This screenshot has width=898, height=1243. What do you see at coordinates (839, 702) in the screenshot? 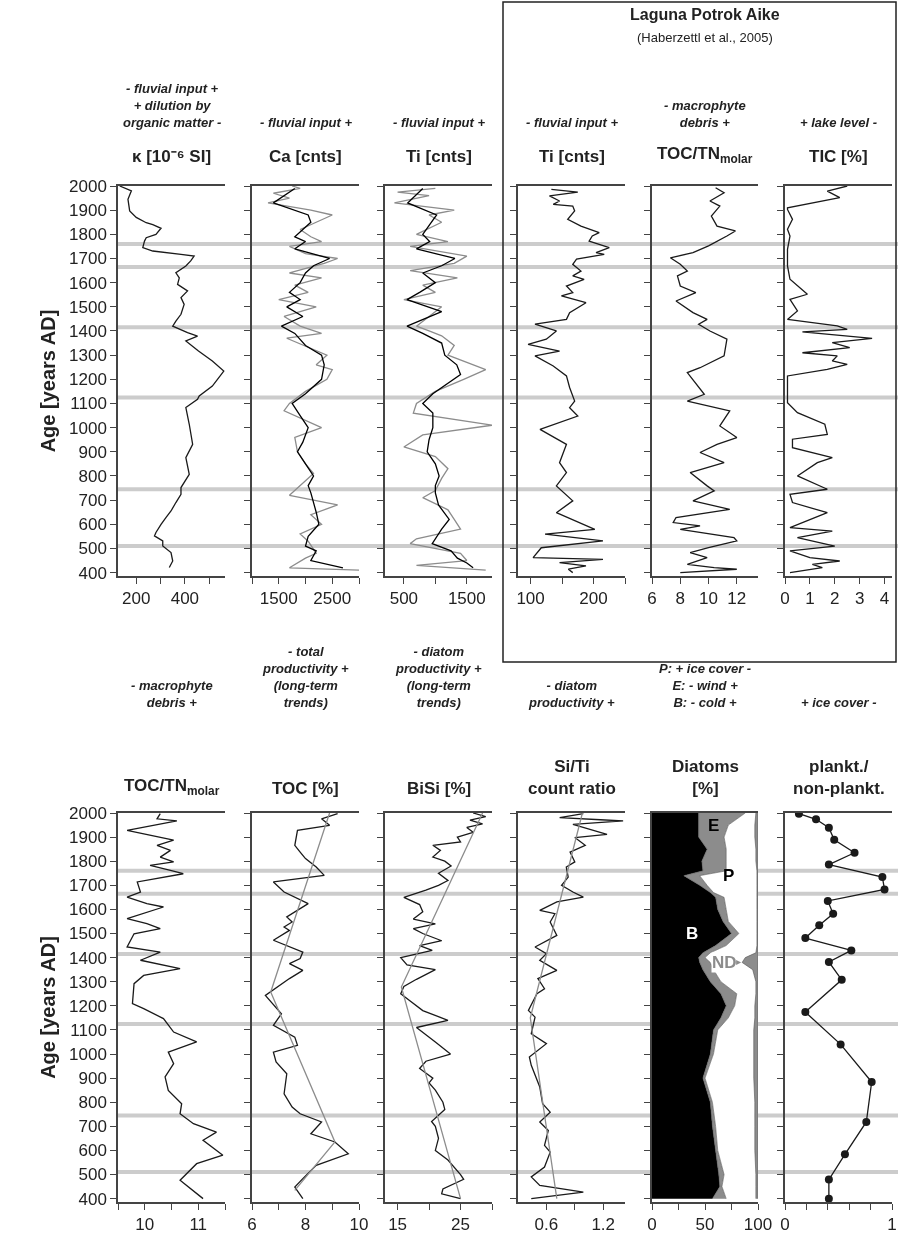
I see `chart-subtitle: + ice cover -` at bounding box center [839, 702].